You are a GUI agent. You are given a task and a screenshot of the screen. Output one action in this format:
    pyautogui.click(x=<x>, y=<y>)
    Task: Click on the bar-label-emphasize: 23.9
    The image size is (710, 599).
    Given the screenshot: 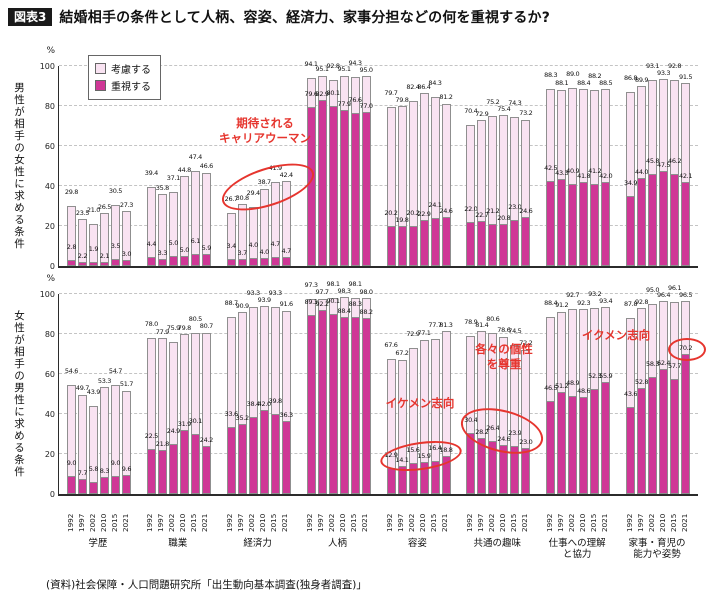 What is the action you would take?
    pyautogui.click(x=515, y=433)
    